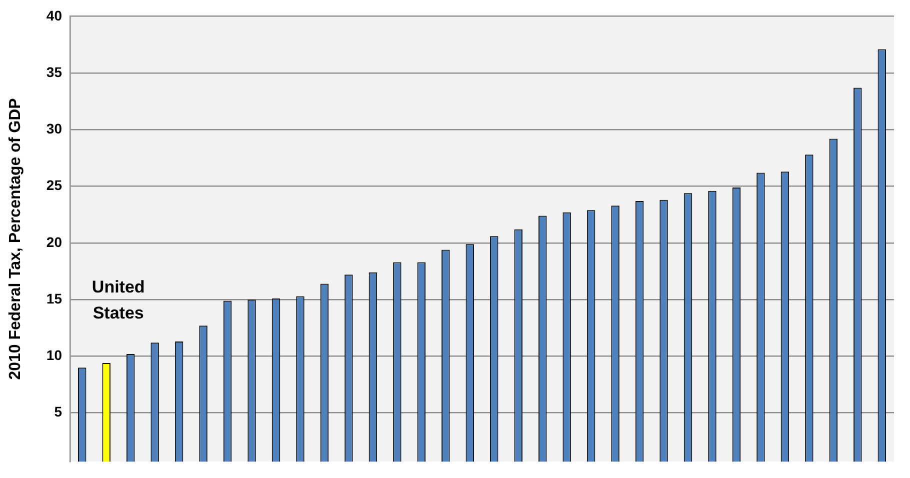 The image size is (910, 478). I want to click on y-tick-label: 25, so click(54, 185).